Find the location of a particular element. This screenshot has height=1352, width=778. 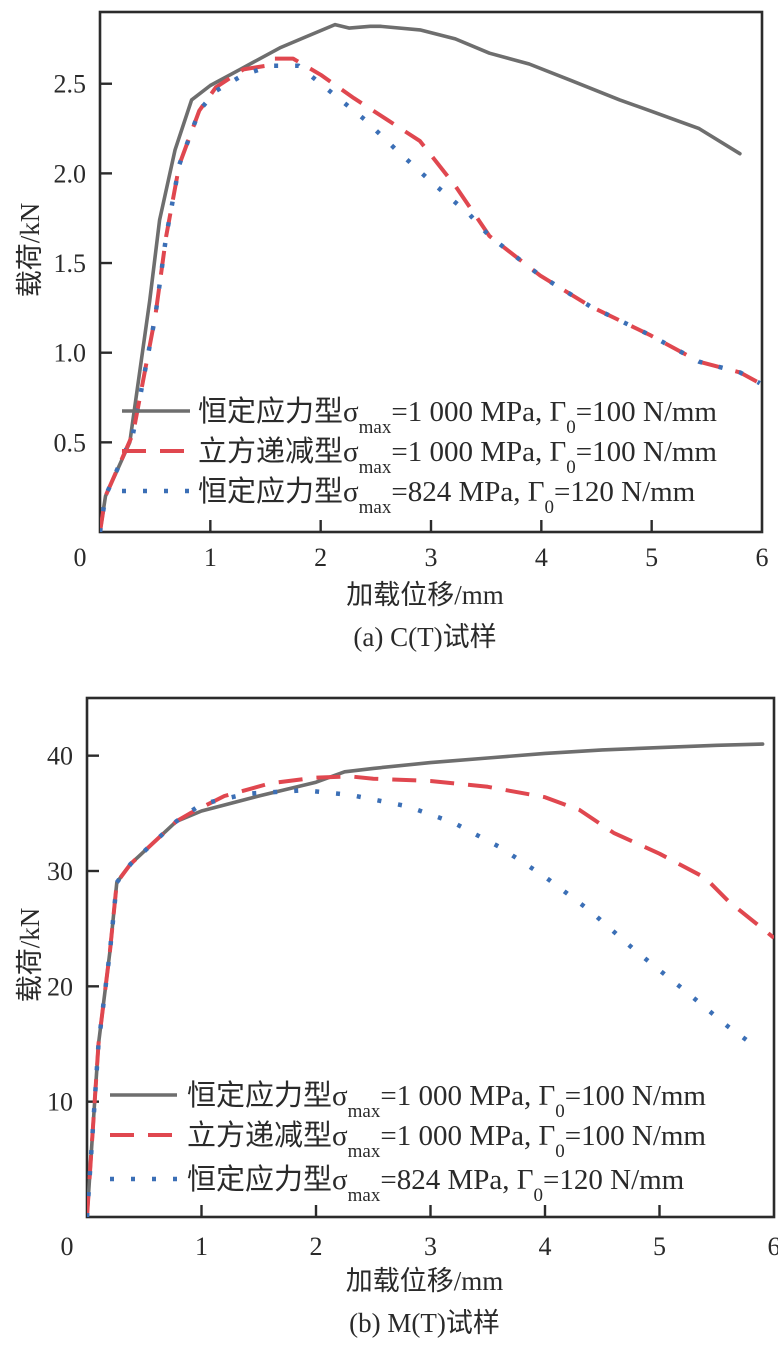

y-tick-label: 2.5 is located at coordinates (70, 84).